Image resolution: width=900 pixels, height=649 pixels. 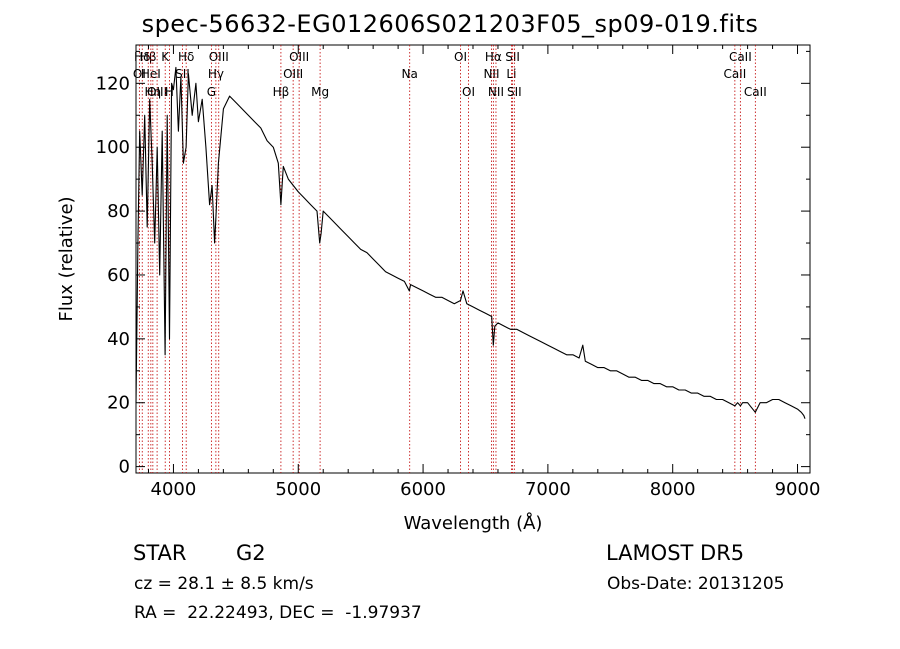 I want to click on x-tick-label: 7000, so click(x=548, y=489).